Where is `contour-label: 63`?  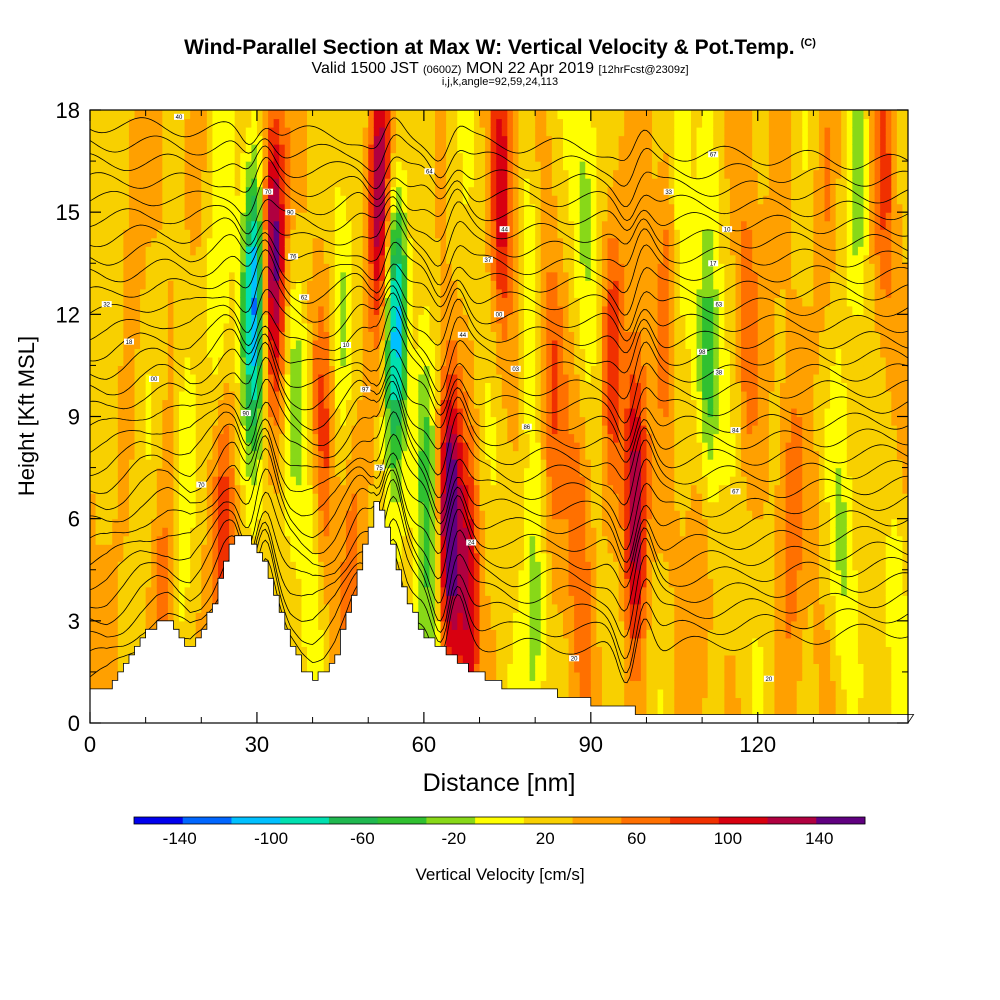 contour-label: 63 is located at coordinates (718, 305).